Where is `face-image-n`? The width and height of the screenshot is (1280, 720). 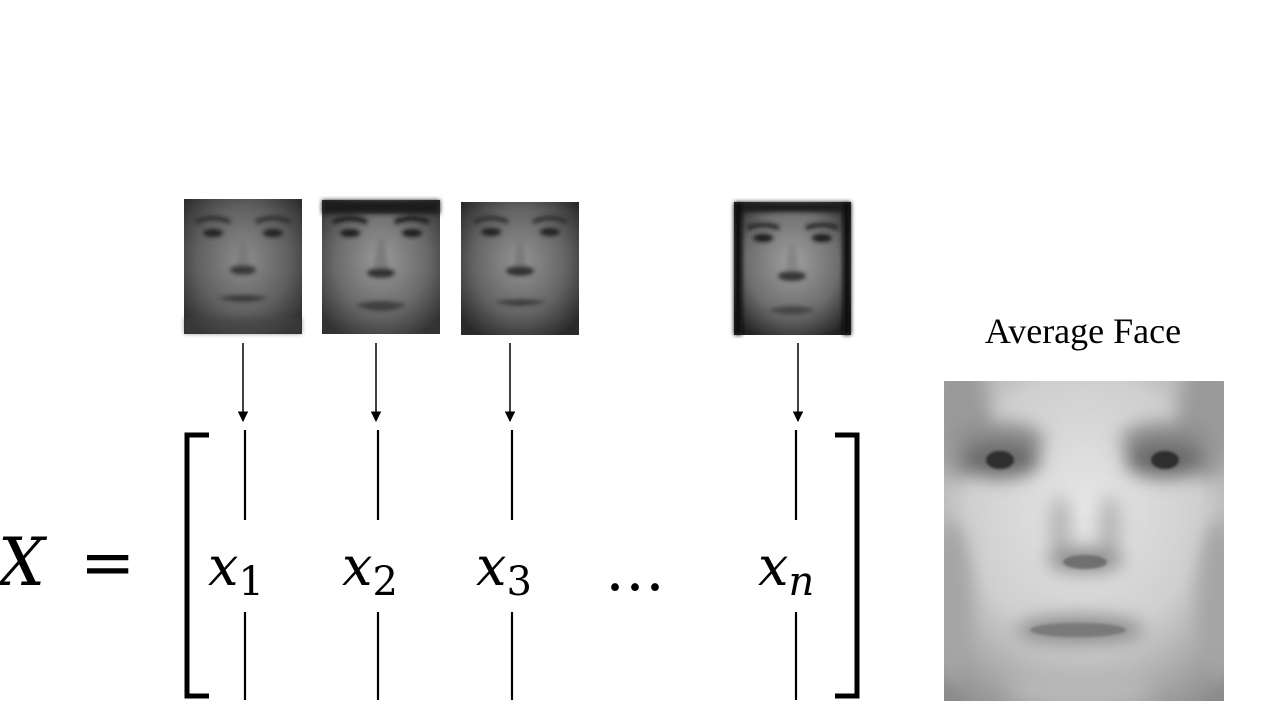 face-image-n is located at coordinates (792, 268).